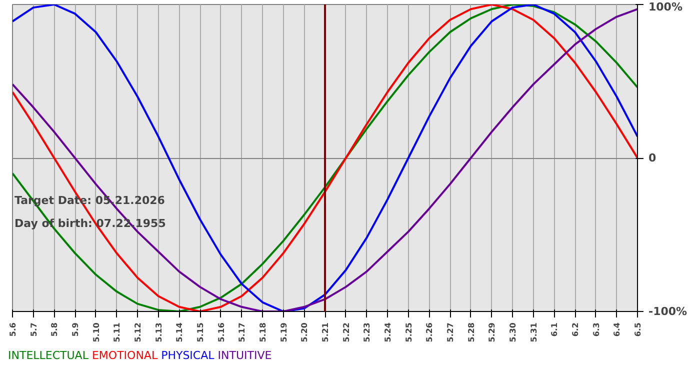 This screenshot has width=700, height=380. I want to click on text: PHYSICAL, so click(187, 355).